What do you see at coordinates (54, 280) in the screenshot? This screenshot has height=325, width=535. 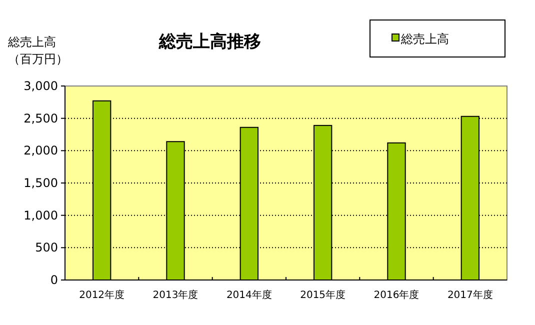 I see `y-tick-label: 0` at bounding box center [54, 280].